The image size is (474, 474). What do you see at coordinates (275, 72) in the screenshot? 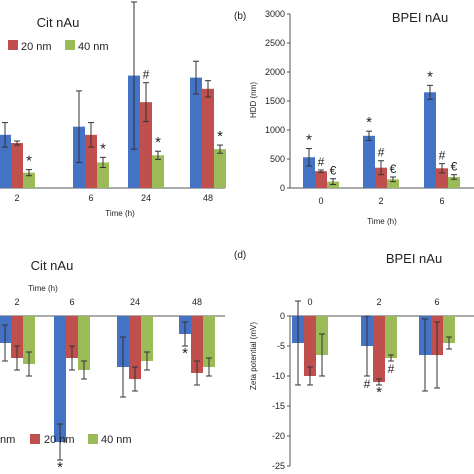
I see `y-tick-label: 2000` at bounding box center [275, 72].